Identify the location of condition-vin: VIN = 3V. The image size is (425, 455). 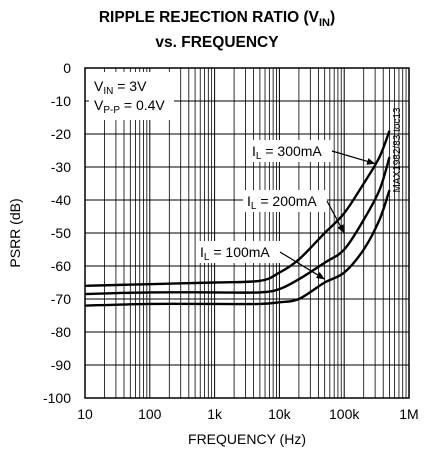
(120, 87).